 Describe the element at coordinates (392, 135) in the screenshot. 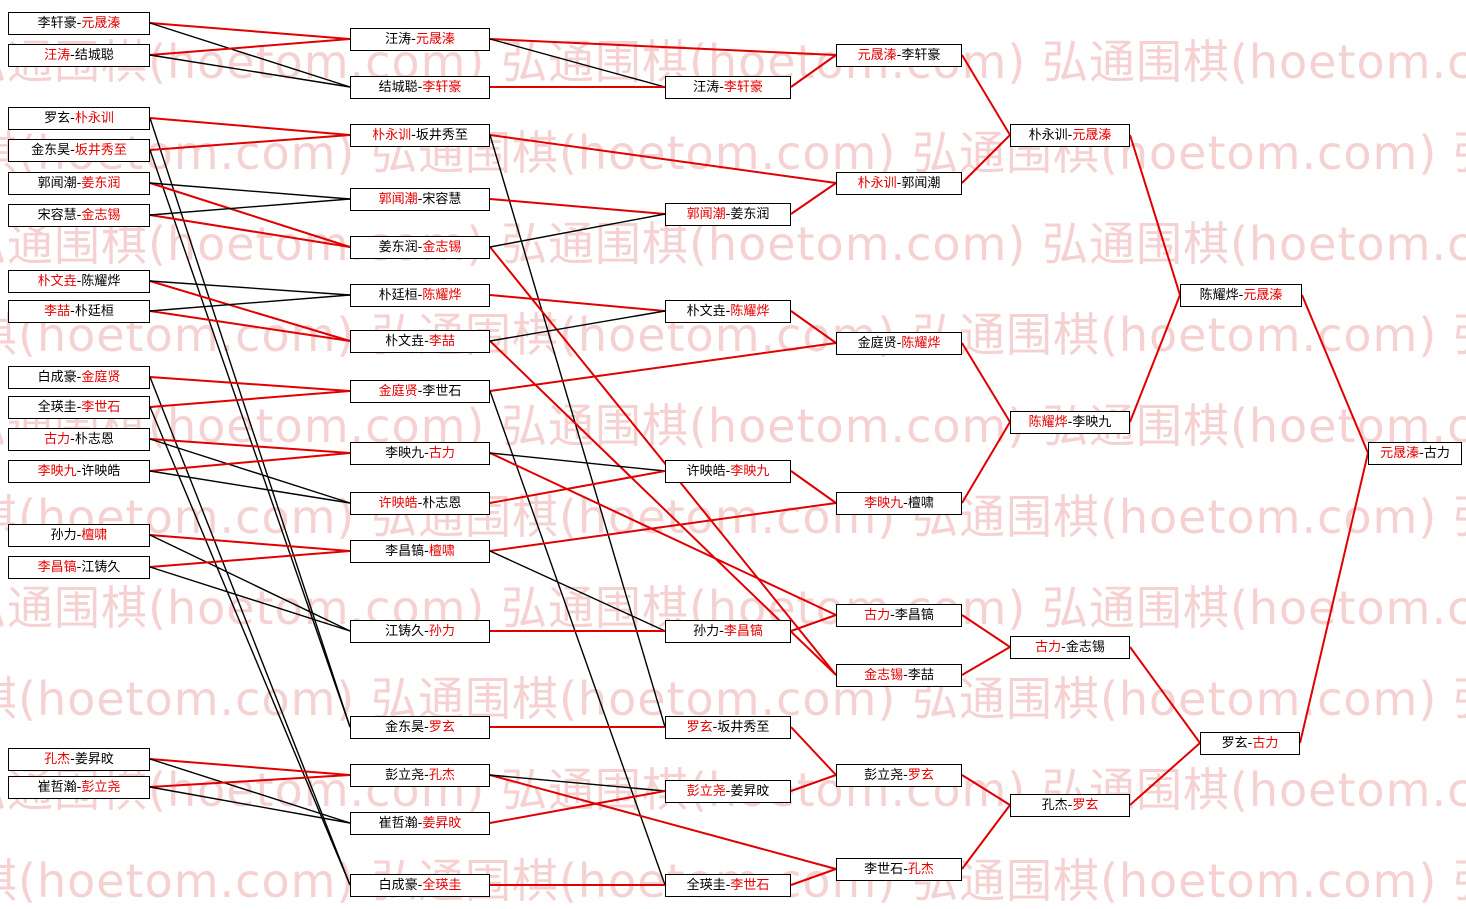

I see `player-name: 朴永训` at that location.